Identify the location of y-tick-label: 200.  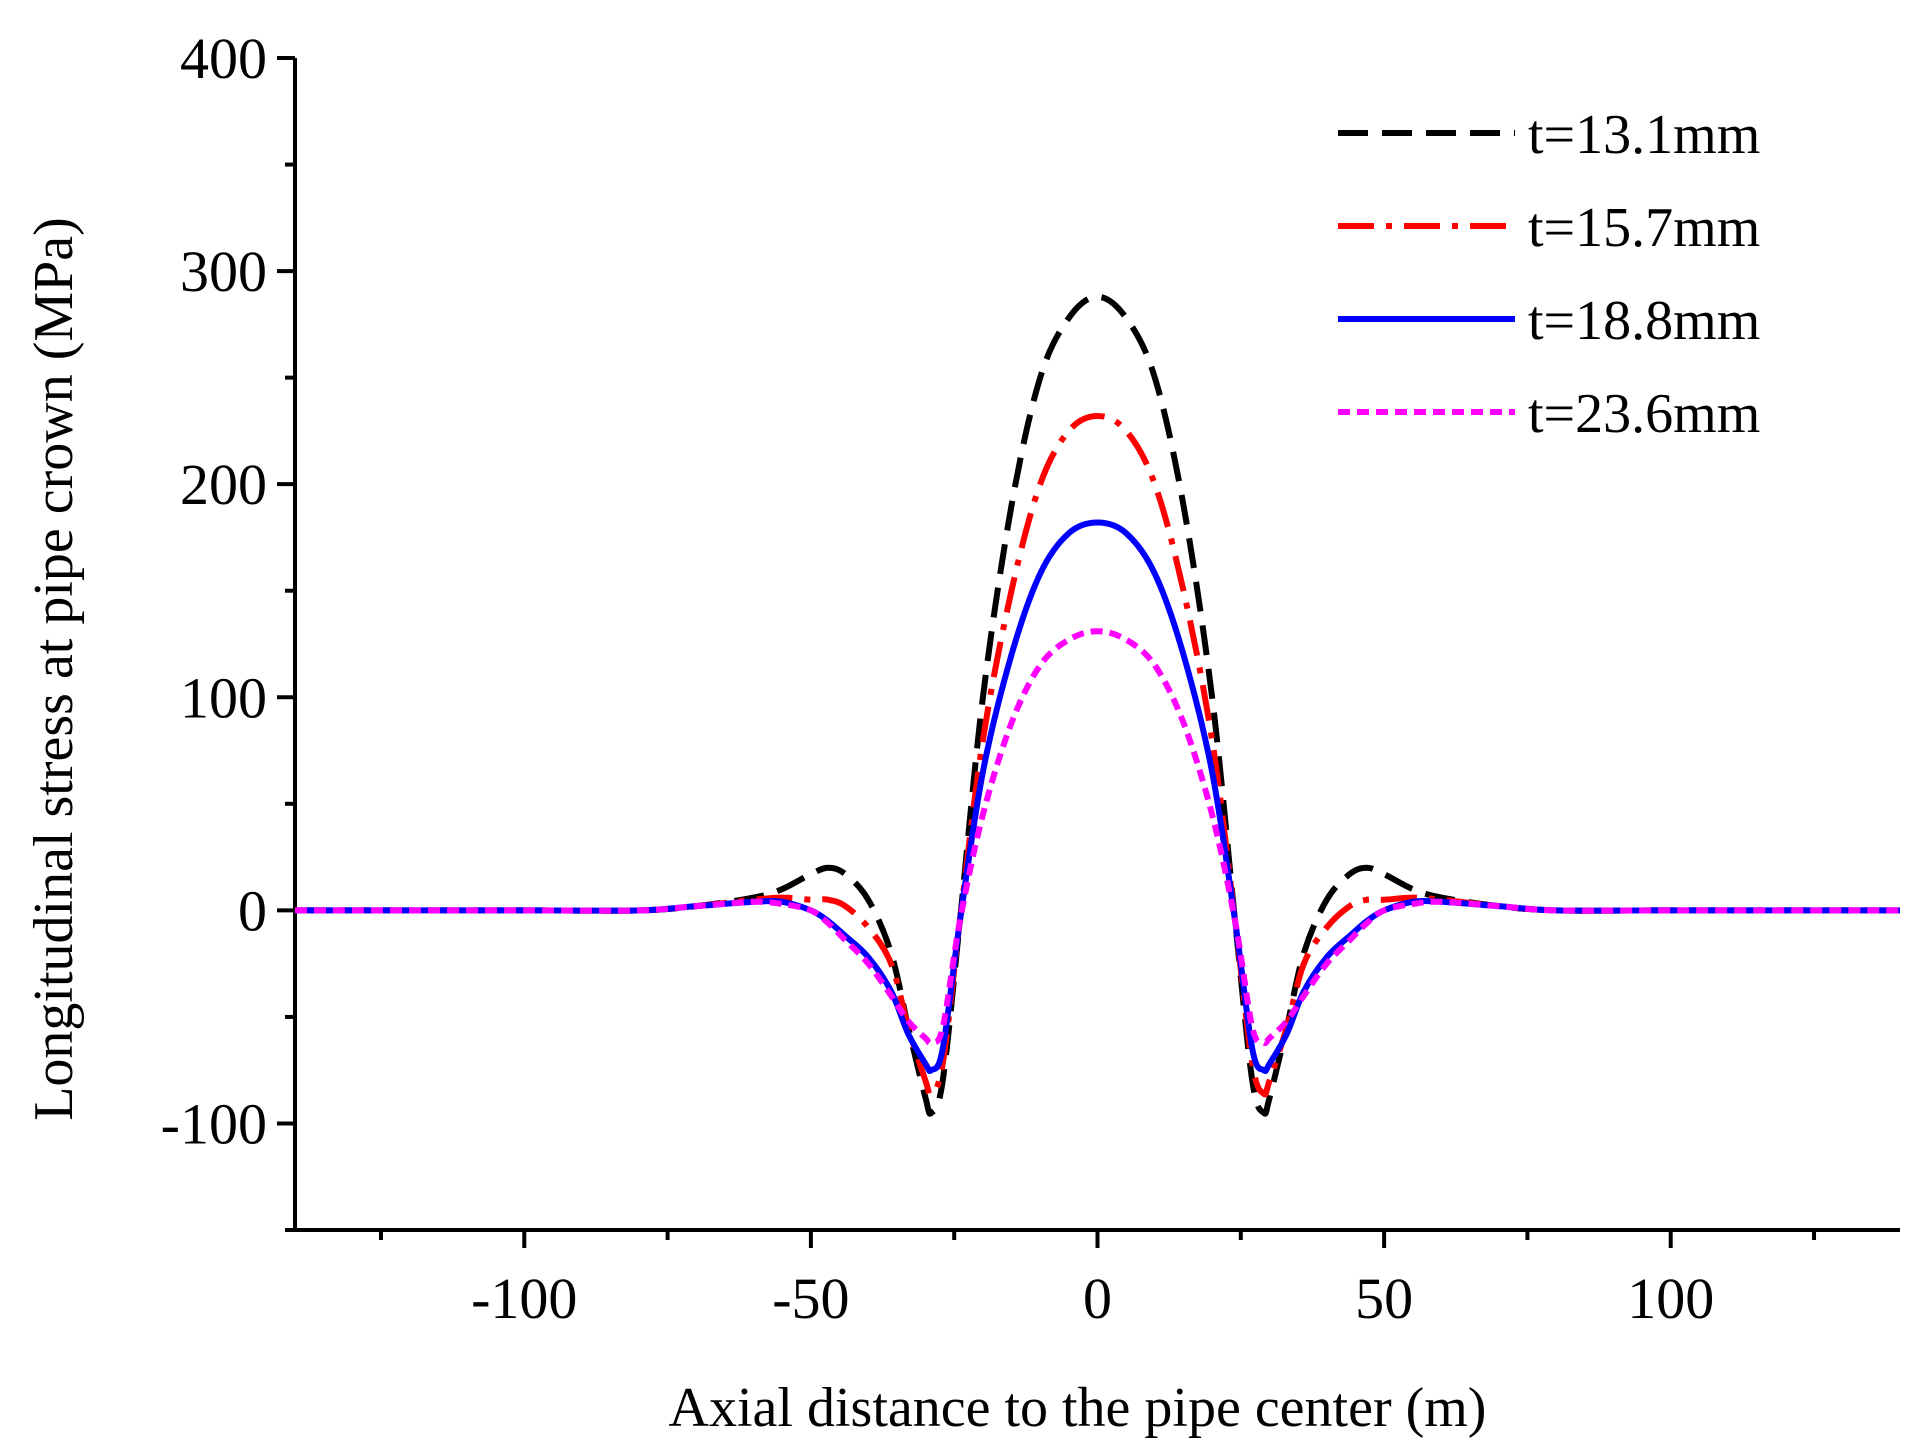
(223, 484).